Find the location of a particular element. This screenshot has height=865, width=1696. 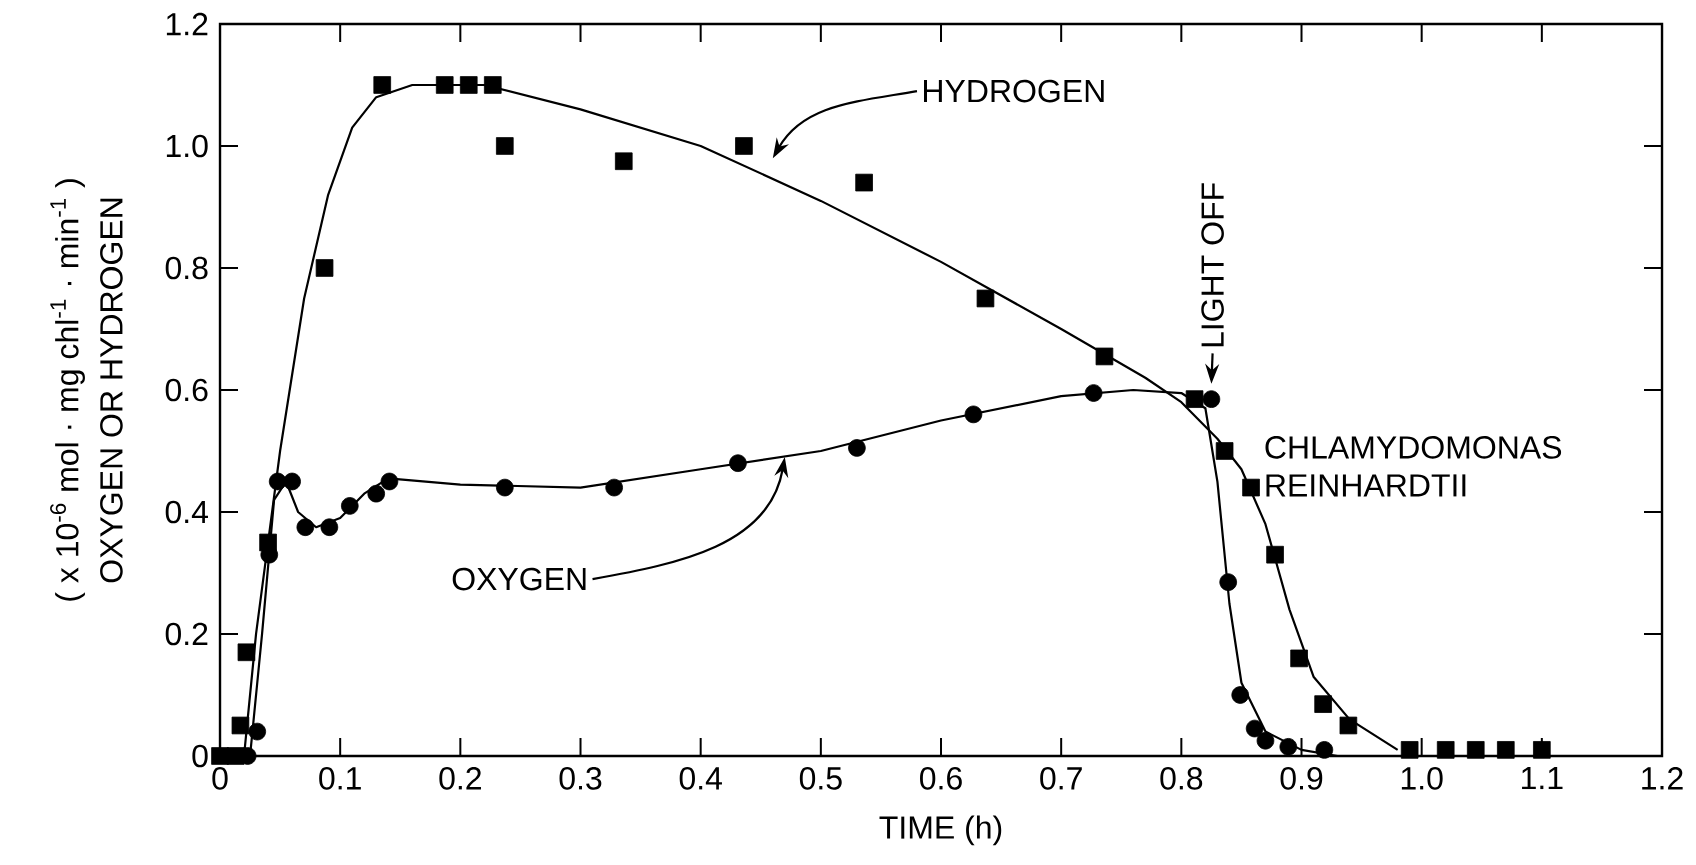

y-tick-label: 0 is located at coordinates (200, 756).